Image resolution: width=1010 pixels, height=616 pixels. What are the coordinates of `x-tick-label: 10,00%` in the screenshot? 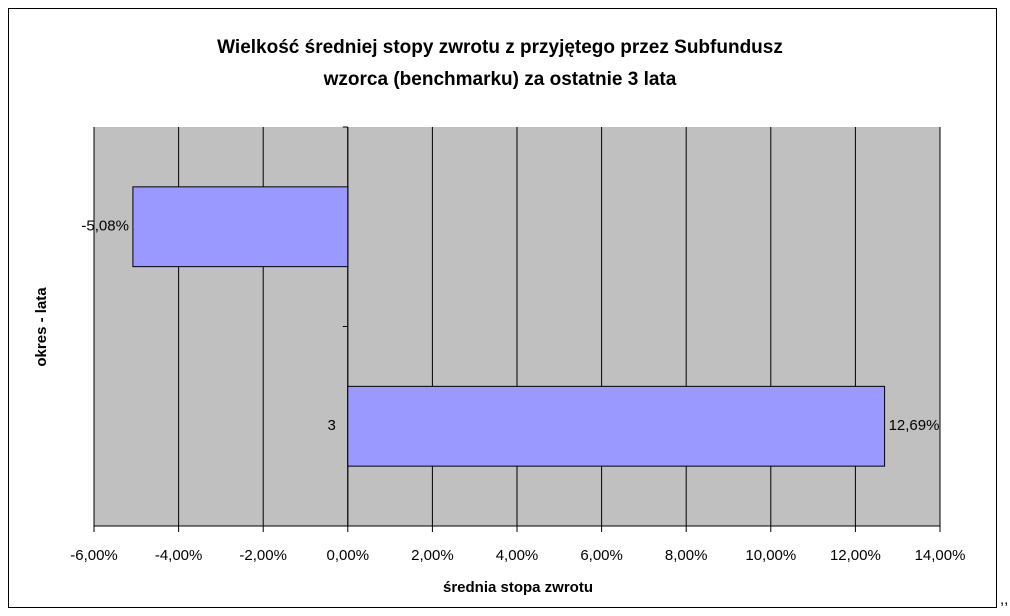 It's located at (770, 555).